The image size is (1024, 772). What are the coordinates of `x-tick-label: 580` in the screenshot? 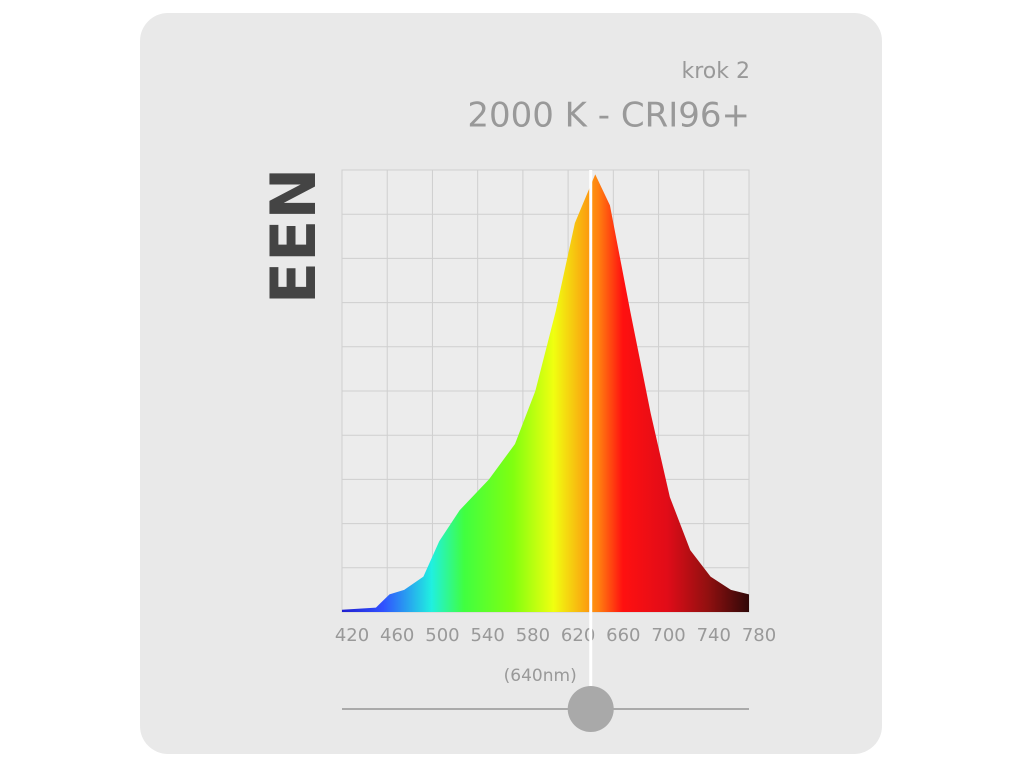 It's located at (533, 635).